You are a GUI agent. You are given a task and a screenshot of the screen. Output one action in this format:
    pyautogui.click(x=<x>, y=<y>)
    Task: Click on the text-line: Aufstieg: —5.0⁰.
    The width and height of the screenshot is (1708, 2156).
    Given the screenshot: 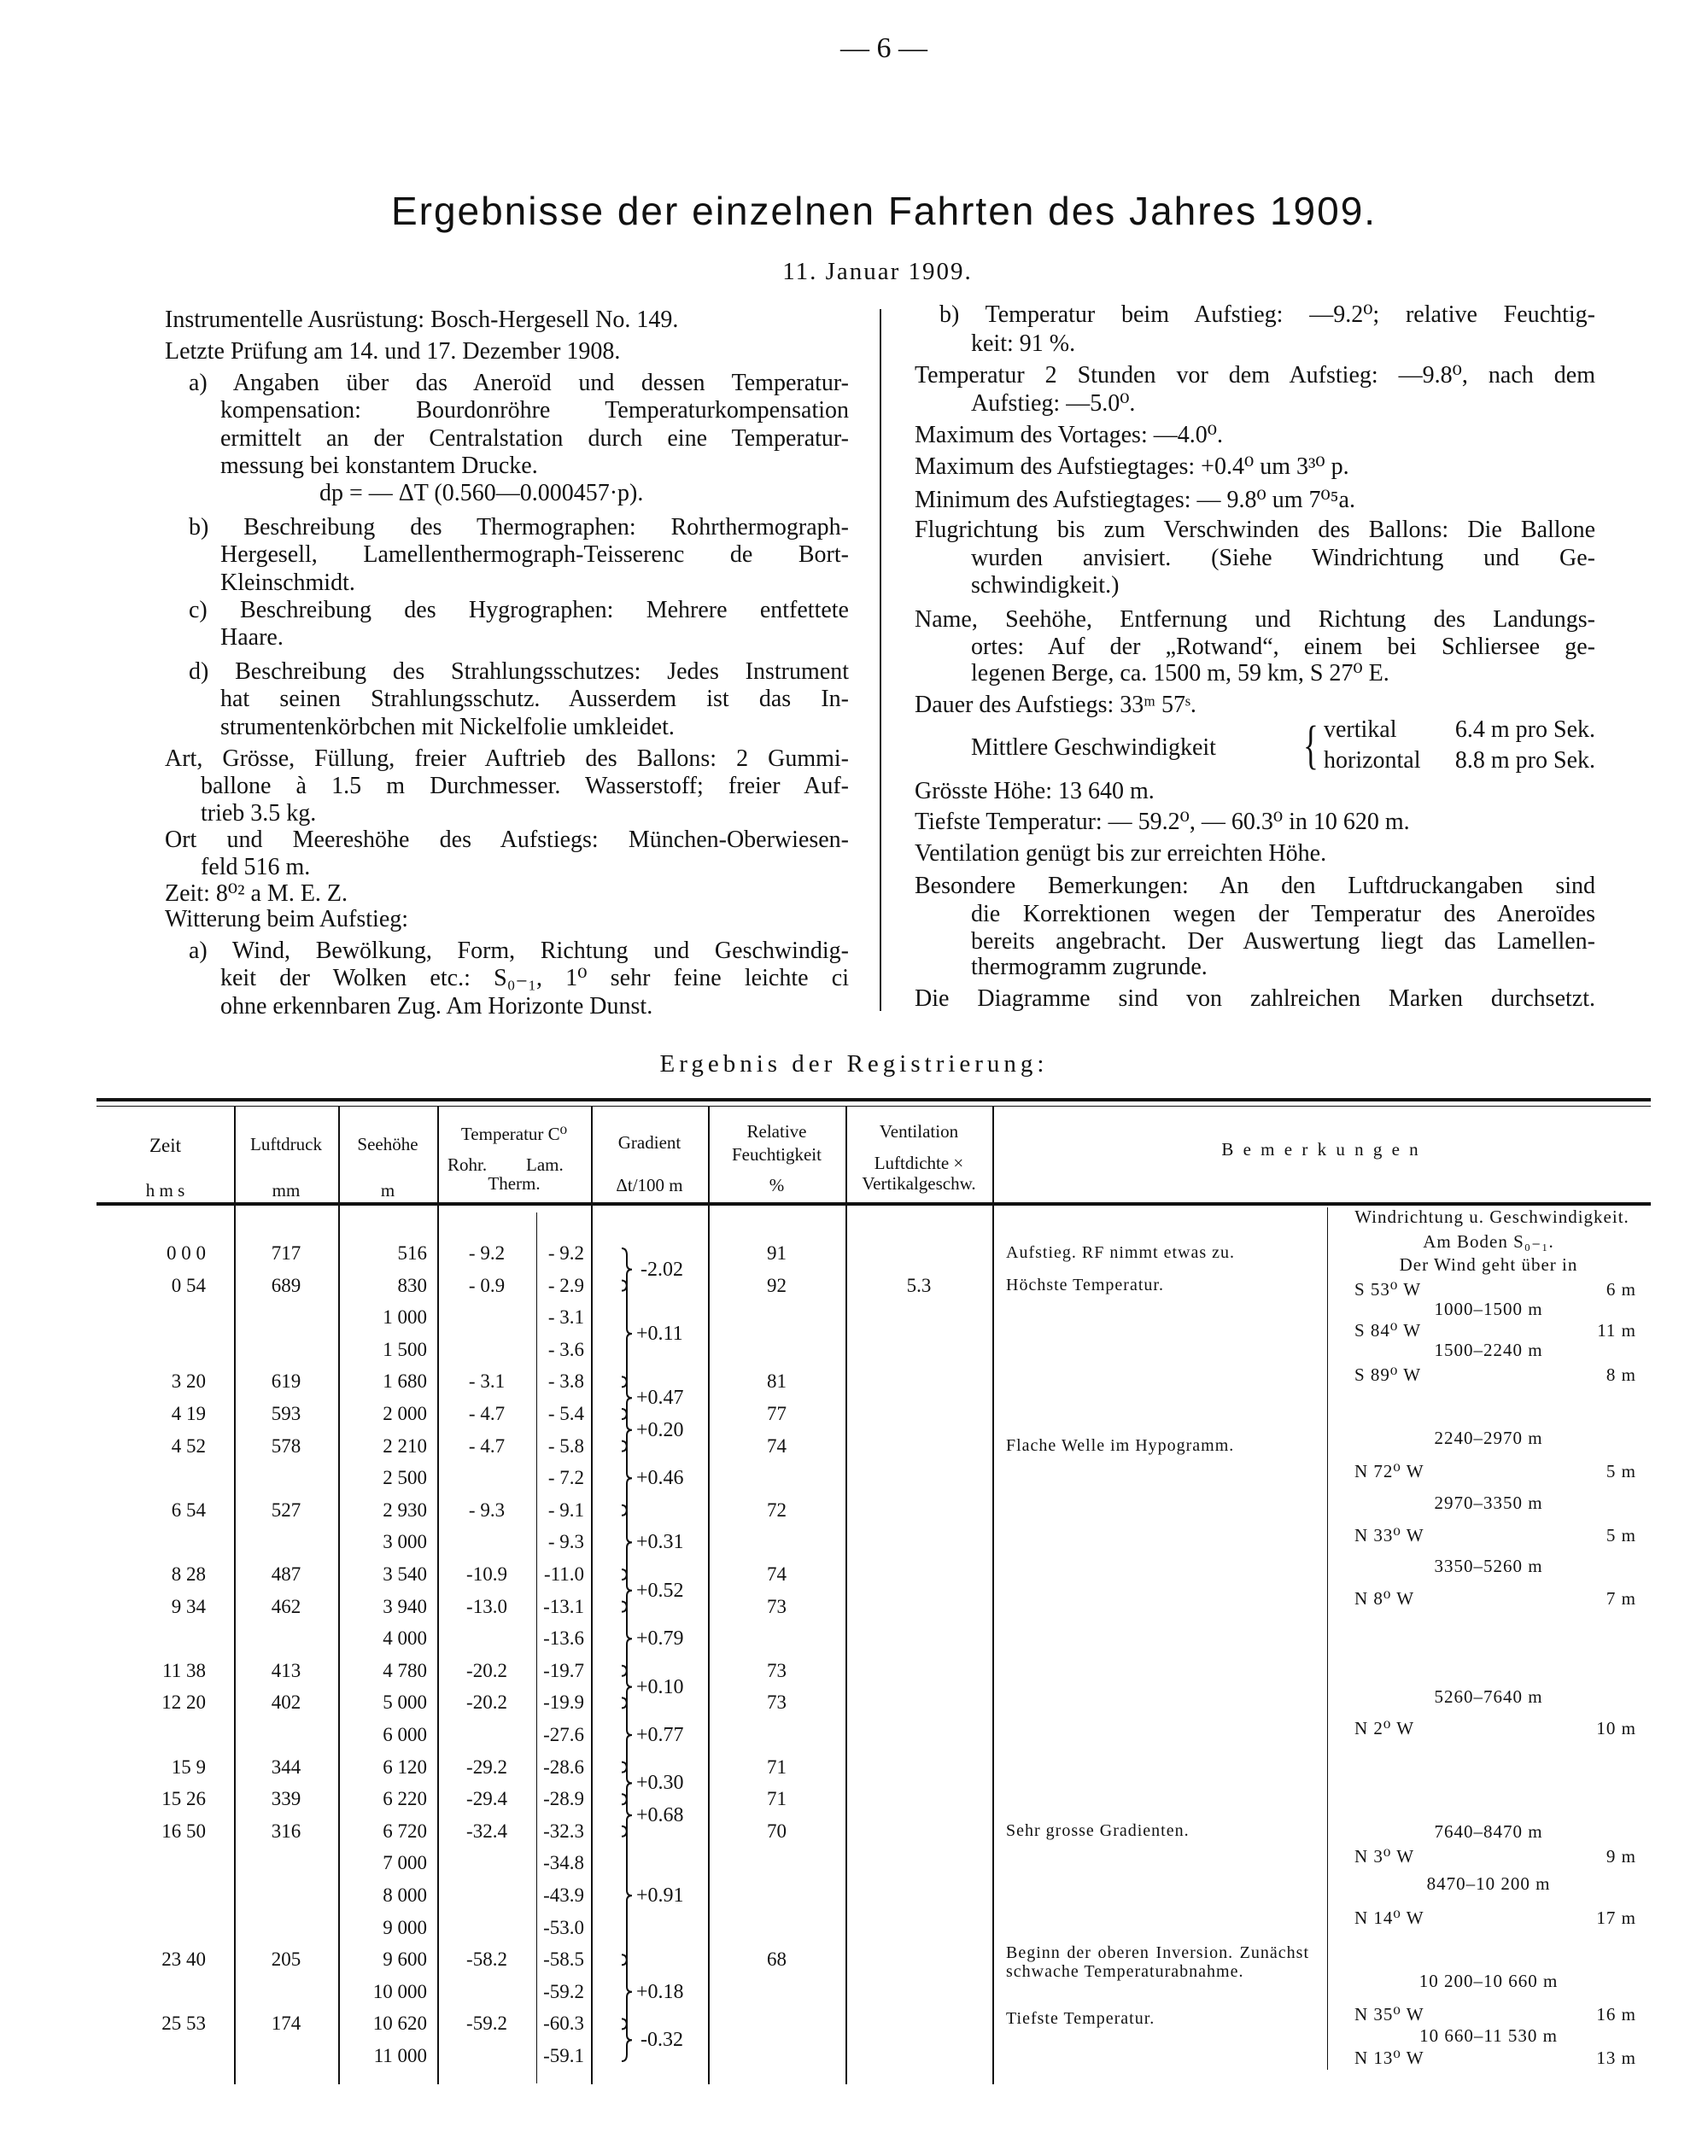 What is the action you would take?
    pyautogui.click(x=1053, y=404)
    